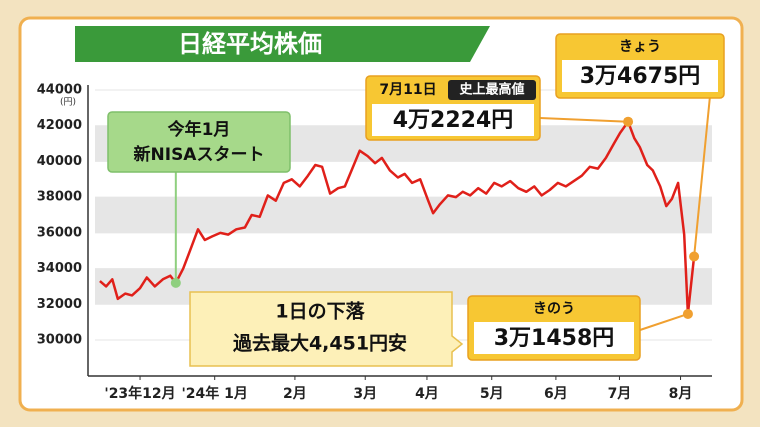 Image resolution: width=760 pixels, height=427 pixels. I want to click on y-tick-label: 40000, so click(59, 161).